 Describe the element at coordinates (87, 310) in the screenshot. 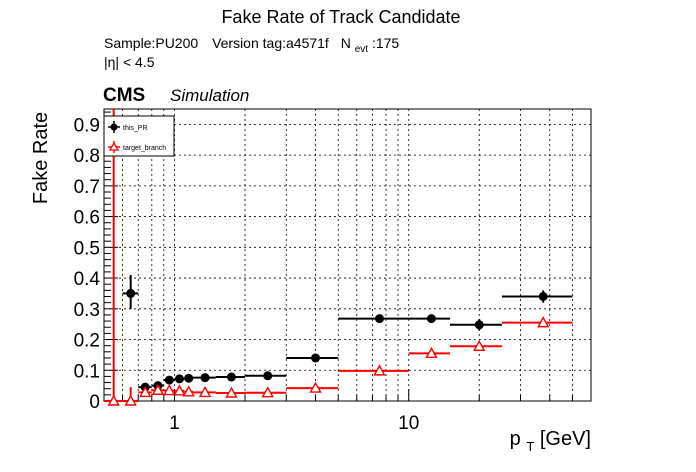

I see `y-tick-label: 0.3` at that location.